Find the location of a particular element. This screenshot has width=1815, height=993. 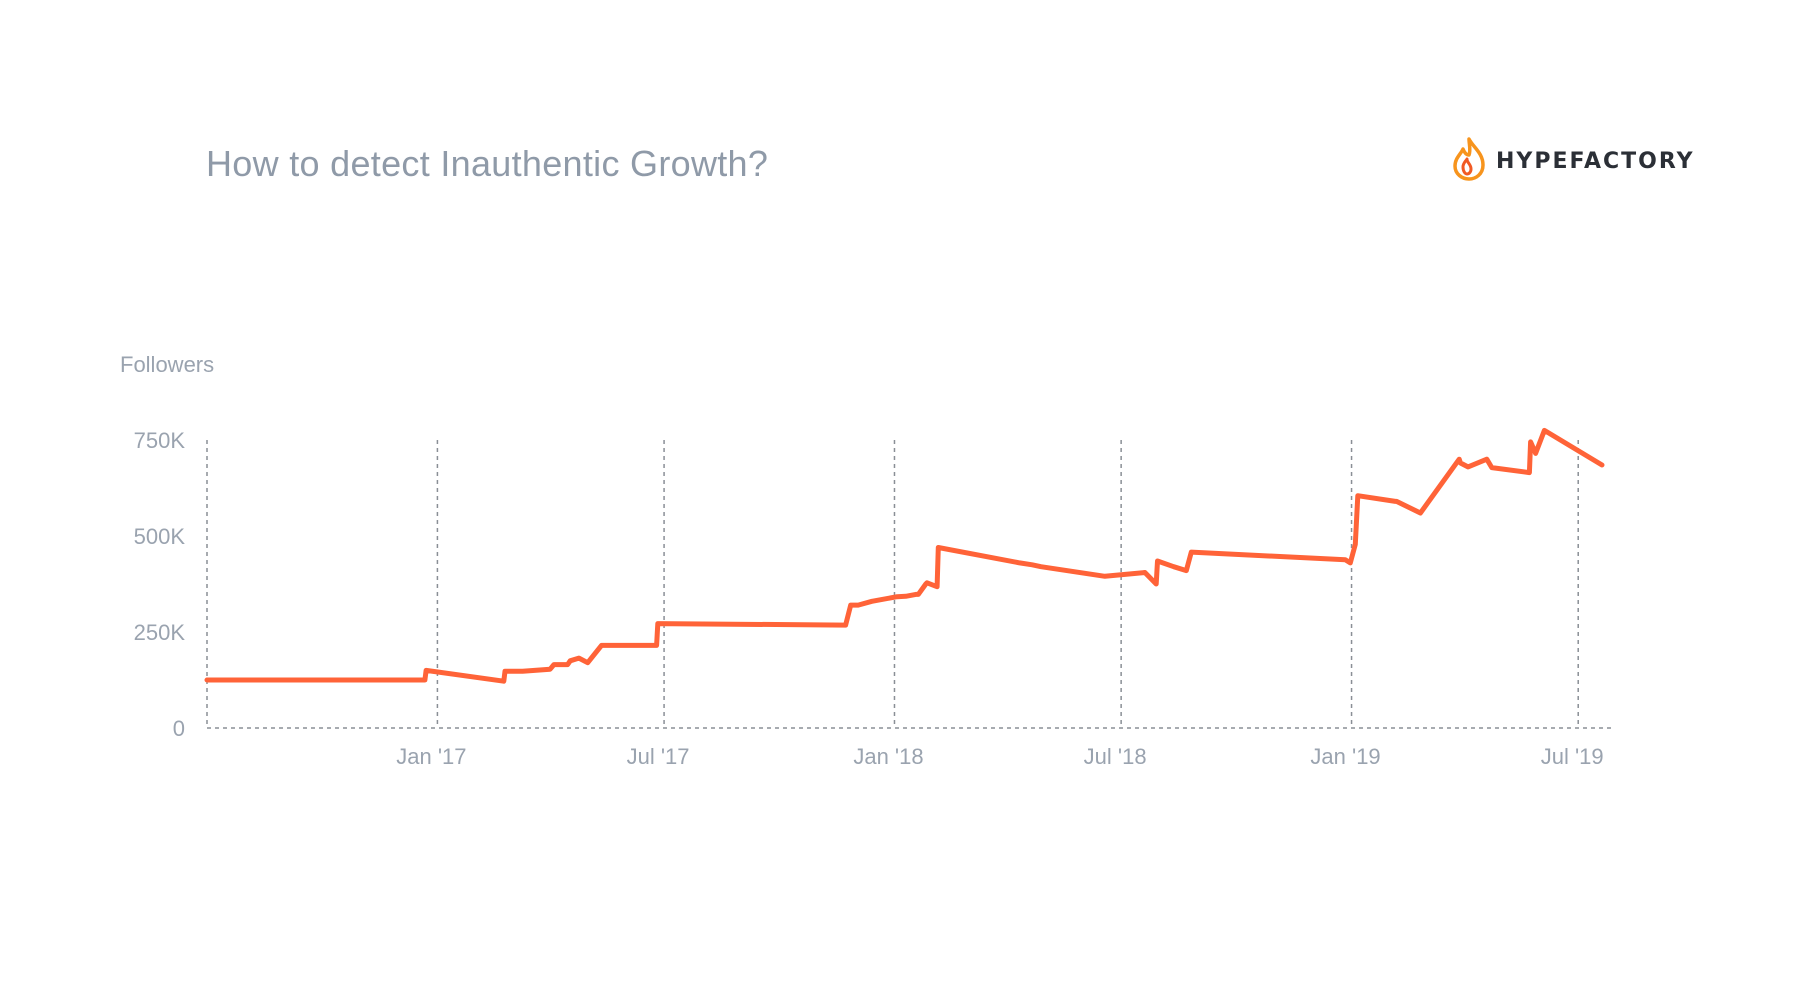

chart-title: How to detect Inauthentic Growth? is located at coordinates (487, 163).